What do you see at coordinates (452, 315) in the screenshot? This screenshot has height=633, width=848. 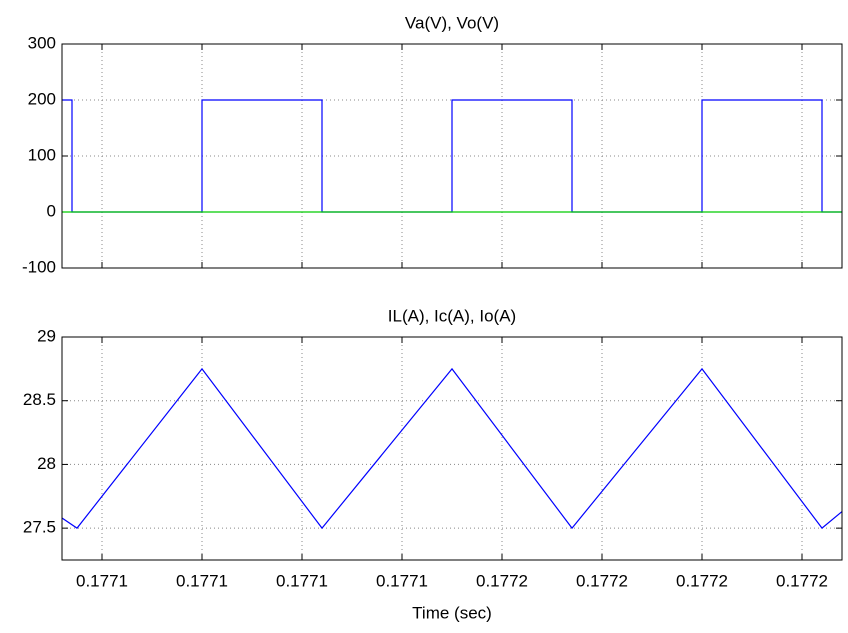 I see `chart-title: IL(A), Ic(A), Io(A)` at bounding box center [452, 315].